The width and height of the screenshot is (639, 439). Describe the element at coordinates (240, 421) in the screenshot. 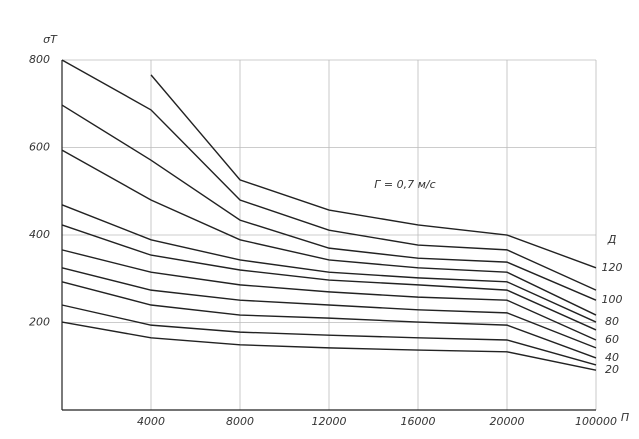

I see `x-tick-label: 8000` at that location.